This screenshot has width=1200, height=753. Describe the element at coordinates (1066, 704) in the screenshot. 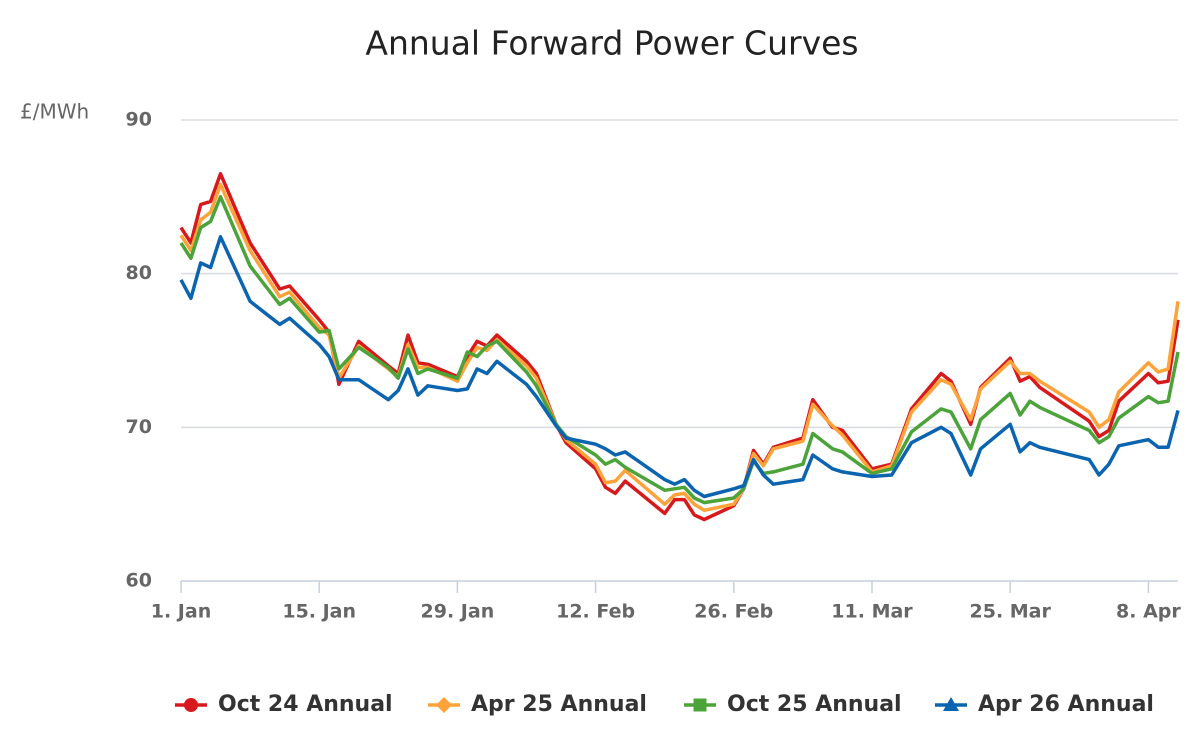

I see `legend-label: Apr 26 Annual` at that location.